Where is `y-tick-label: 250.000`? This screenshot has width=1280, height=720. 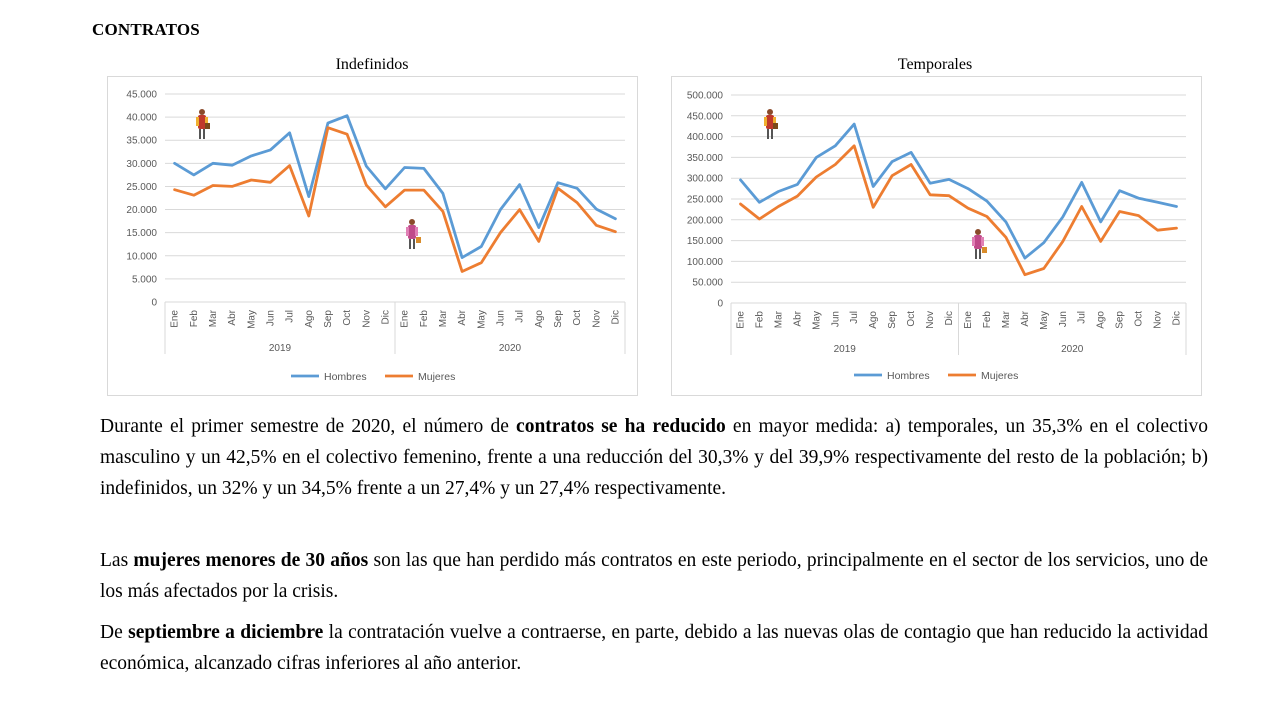 y-tick-label: 250.000 is located at coordinates (705, 200).